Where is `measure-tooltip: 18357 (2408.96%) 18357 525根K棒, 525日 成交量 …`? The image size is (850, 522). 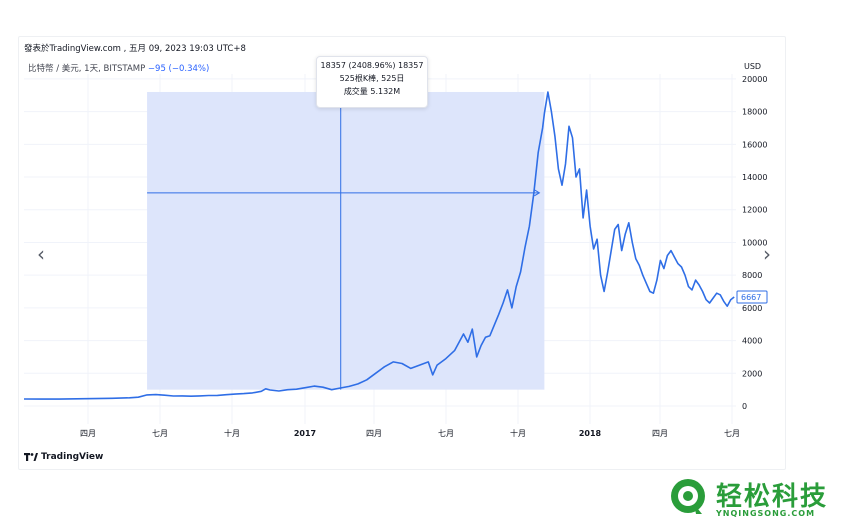 measure-tooltip: 18357 (2408.96%) 18357 525根K棒, 525日 成交量 … is located at coordinates (372, 82).